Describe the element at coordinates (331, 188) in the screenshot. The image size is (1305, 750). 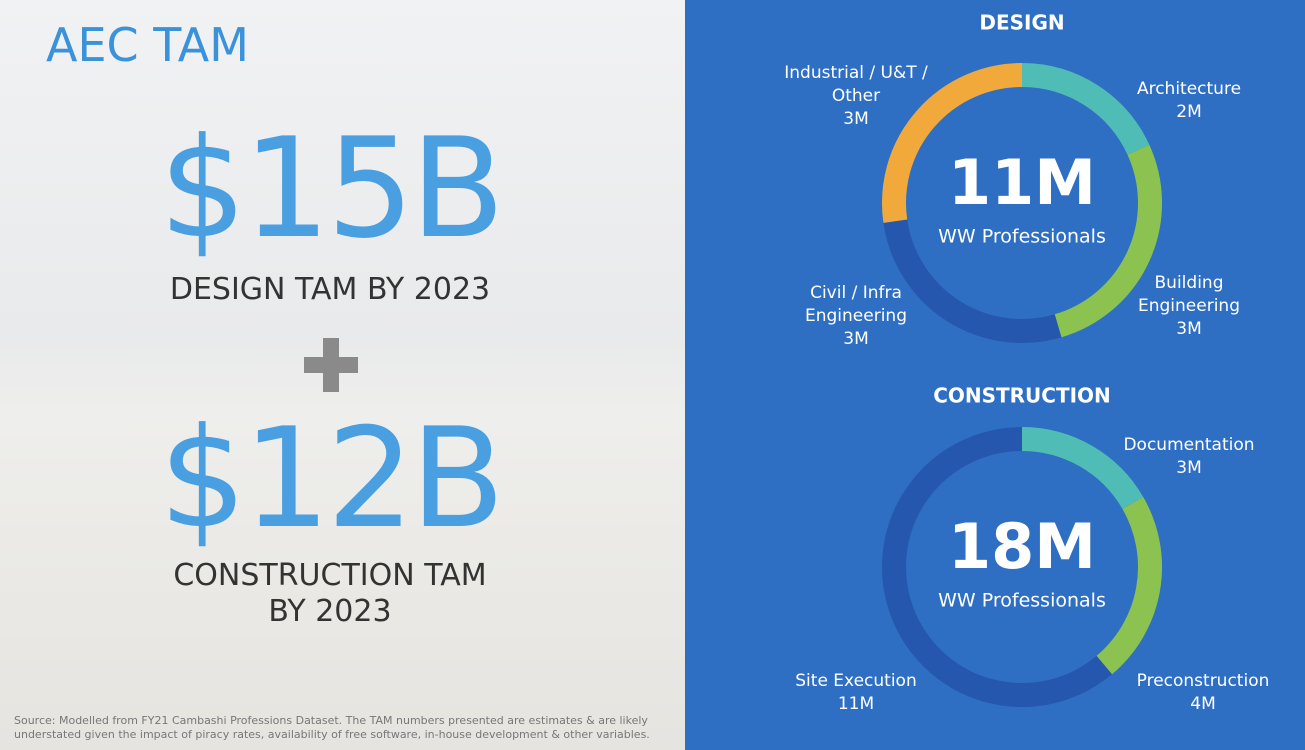
I see `design-amount: $15B` at that location.